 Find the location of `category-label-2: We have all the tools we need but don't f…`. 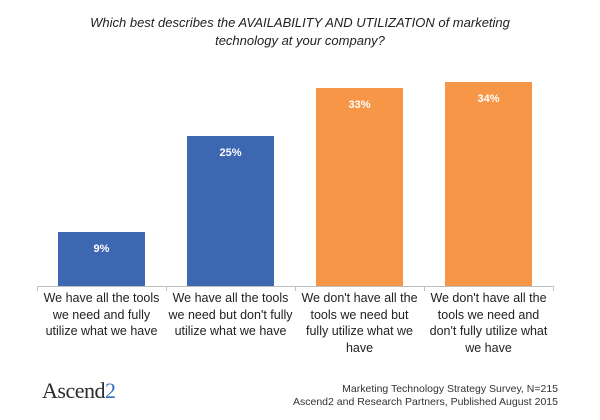

category-label-2: We have all the tools we need but don't f… is located at coordinates (231, 315).